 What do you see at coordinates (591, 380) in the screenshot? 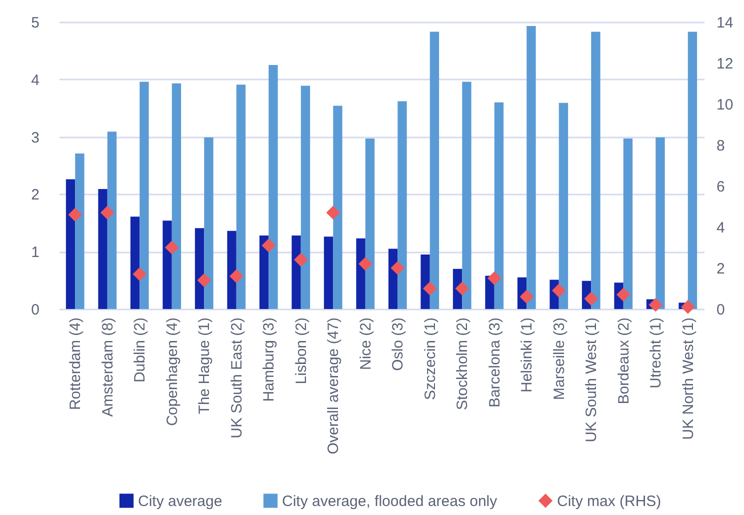
I see `x-tick-label: UK South West (1)` at bounding box center [591, 380].